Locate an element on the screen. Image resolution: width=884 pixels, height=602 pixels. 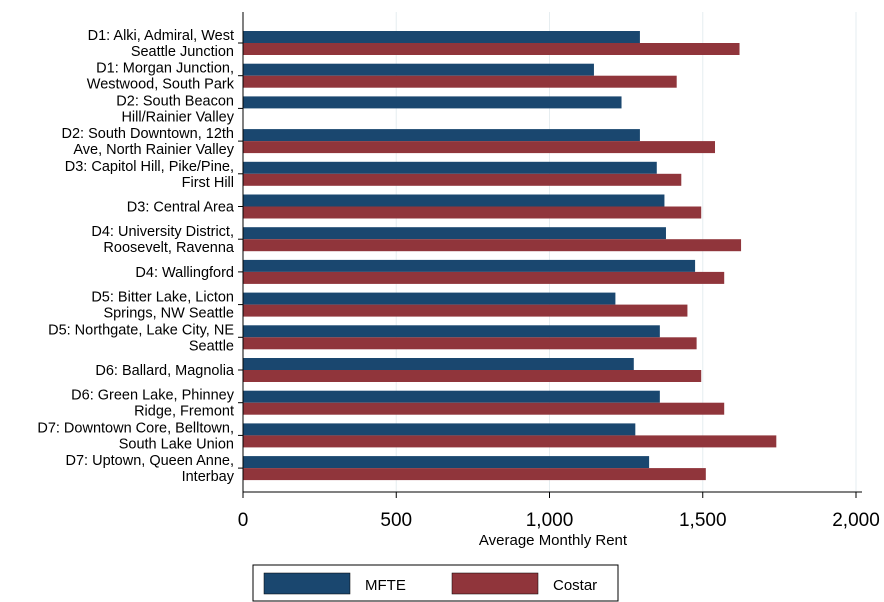
bar-mfte-d7-uptown-queen-anne-interbay is located at coordinates (446, 462).